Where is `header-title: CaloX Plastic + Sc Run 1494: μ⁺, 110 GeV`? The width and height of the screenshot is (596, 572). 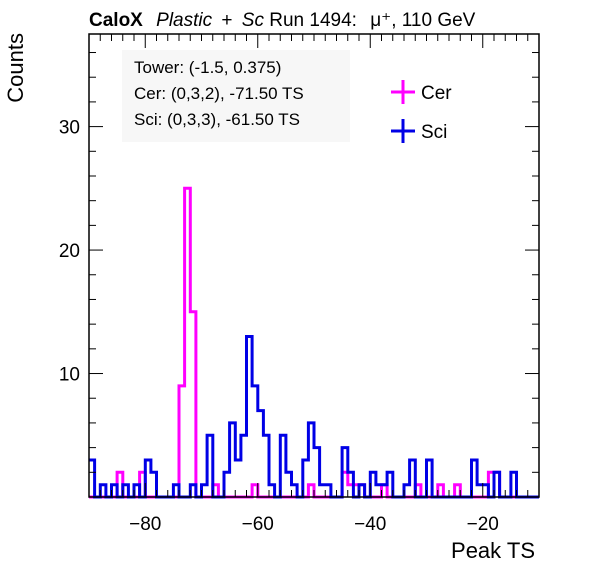 header-title: CaloX Plastic + Sc Run 1494: μ⁺, 110 GeV is located at coordinates (282, 20).